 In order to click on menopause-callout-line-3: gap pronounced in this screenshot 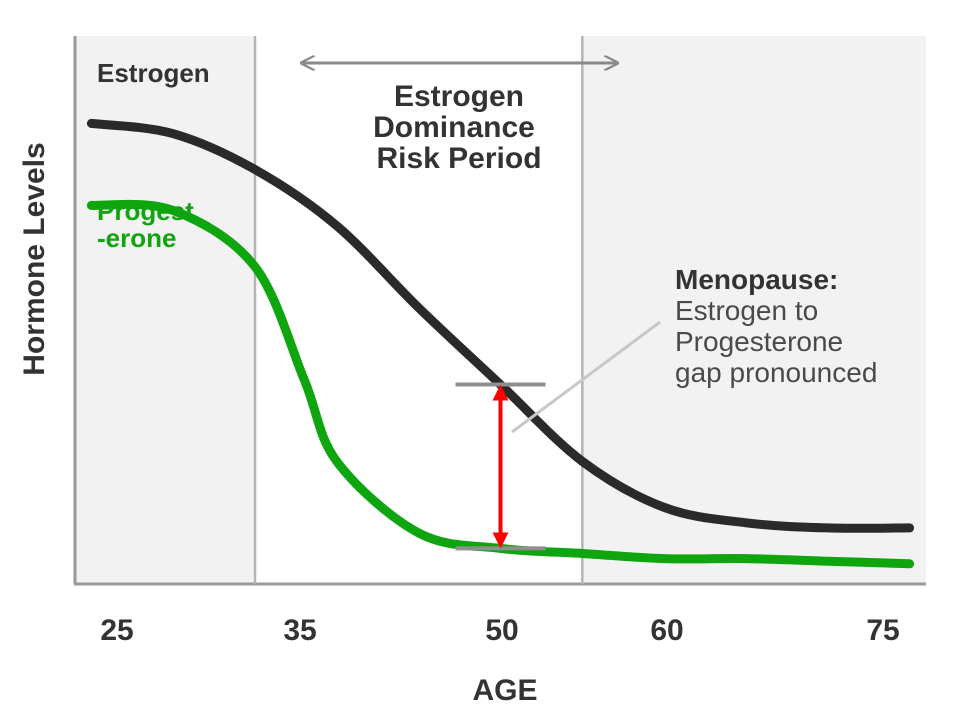, I will do `click(776, 372)`.